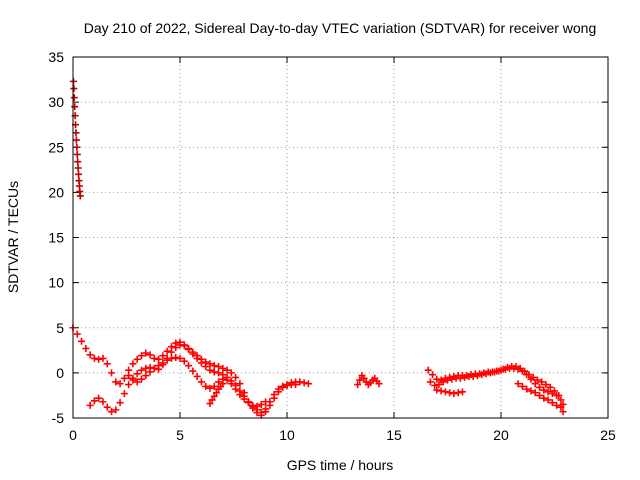 This screenshot has height=480, width=640. What do you see at coordinates (58, 418) in the screenshot?
I see `y-tick-label: -5` at bounding box center [58, 418].